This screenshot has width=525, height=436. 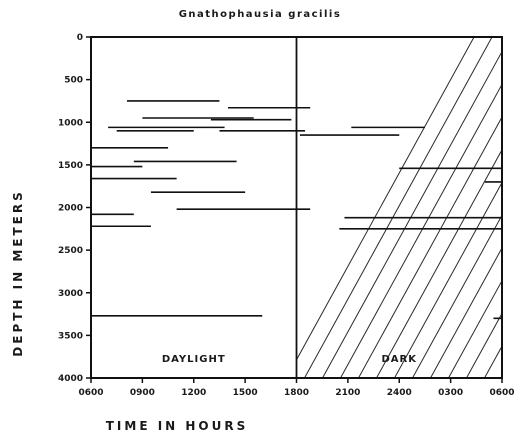 I want to click on x-tick-label: 1800, so click(x=296, y=393).